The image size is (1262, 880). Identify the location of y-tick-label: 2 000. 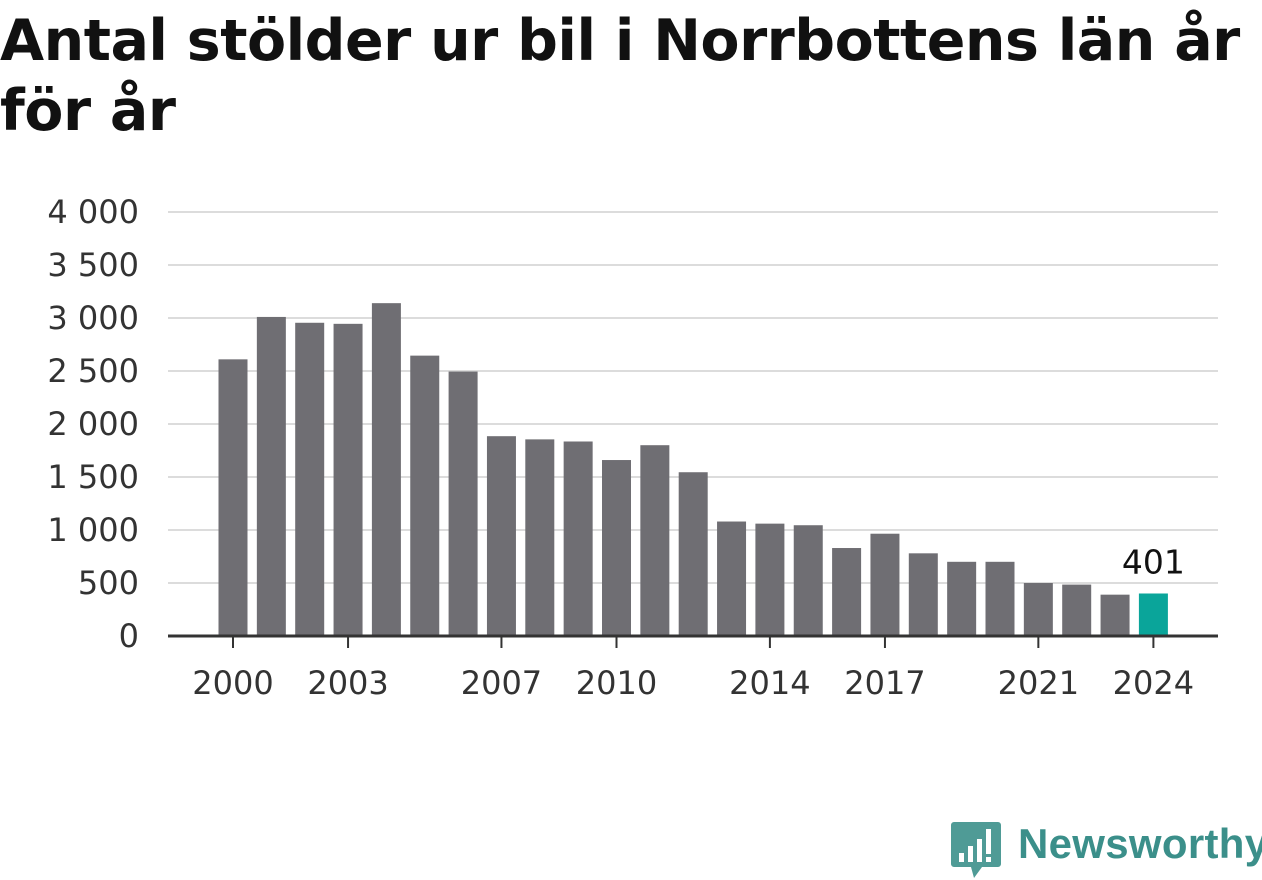
(93, 424).